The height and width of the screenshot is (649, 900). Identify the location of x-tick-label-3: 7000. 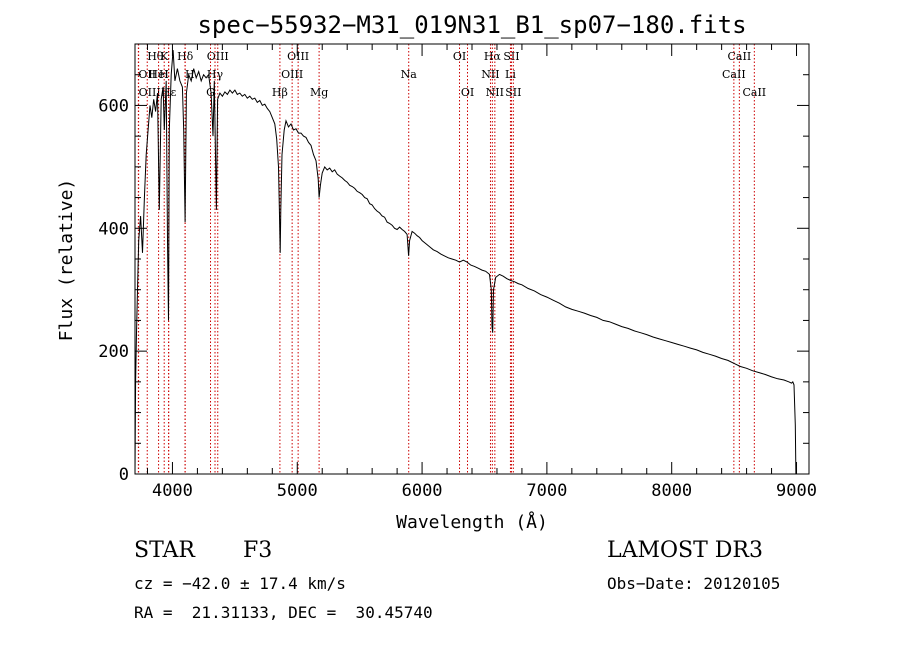
(546, 491).